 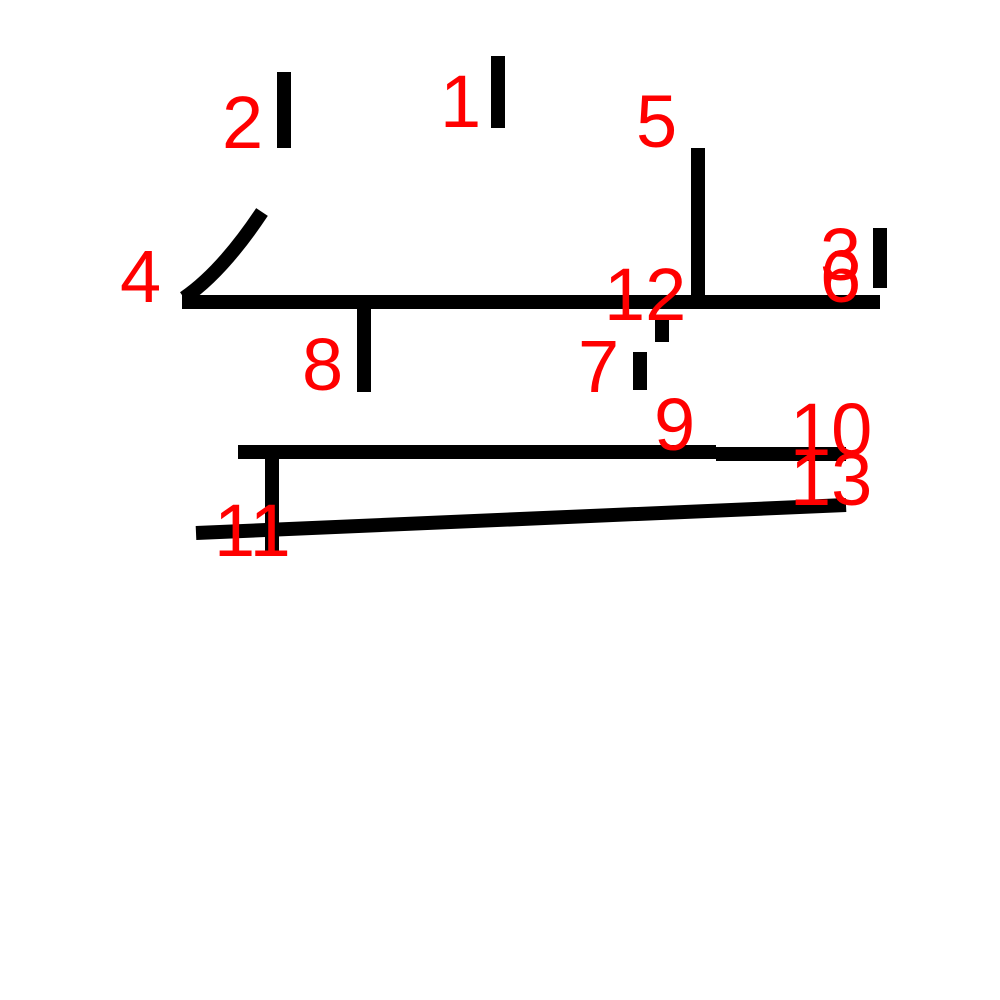 I want to click on stroke-label-2: 2, so click(x=242, y=122).